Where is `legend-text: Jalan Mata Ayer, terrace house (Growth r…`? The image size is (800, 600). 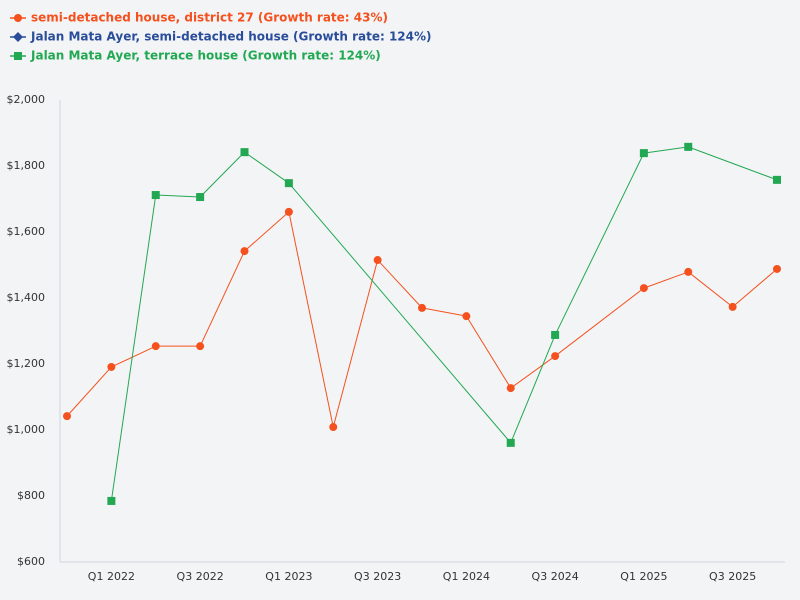
legend-text: Jalan Mata Ayer, terrace house (Growth r… is located at coordinates (205, 56).